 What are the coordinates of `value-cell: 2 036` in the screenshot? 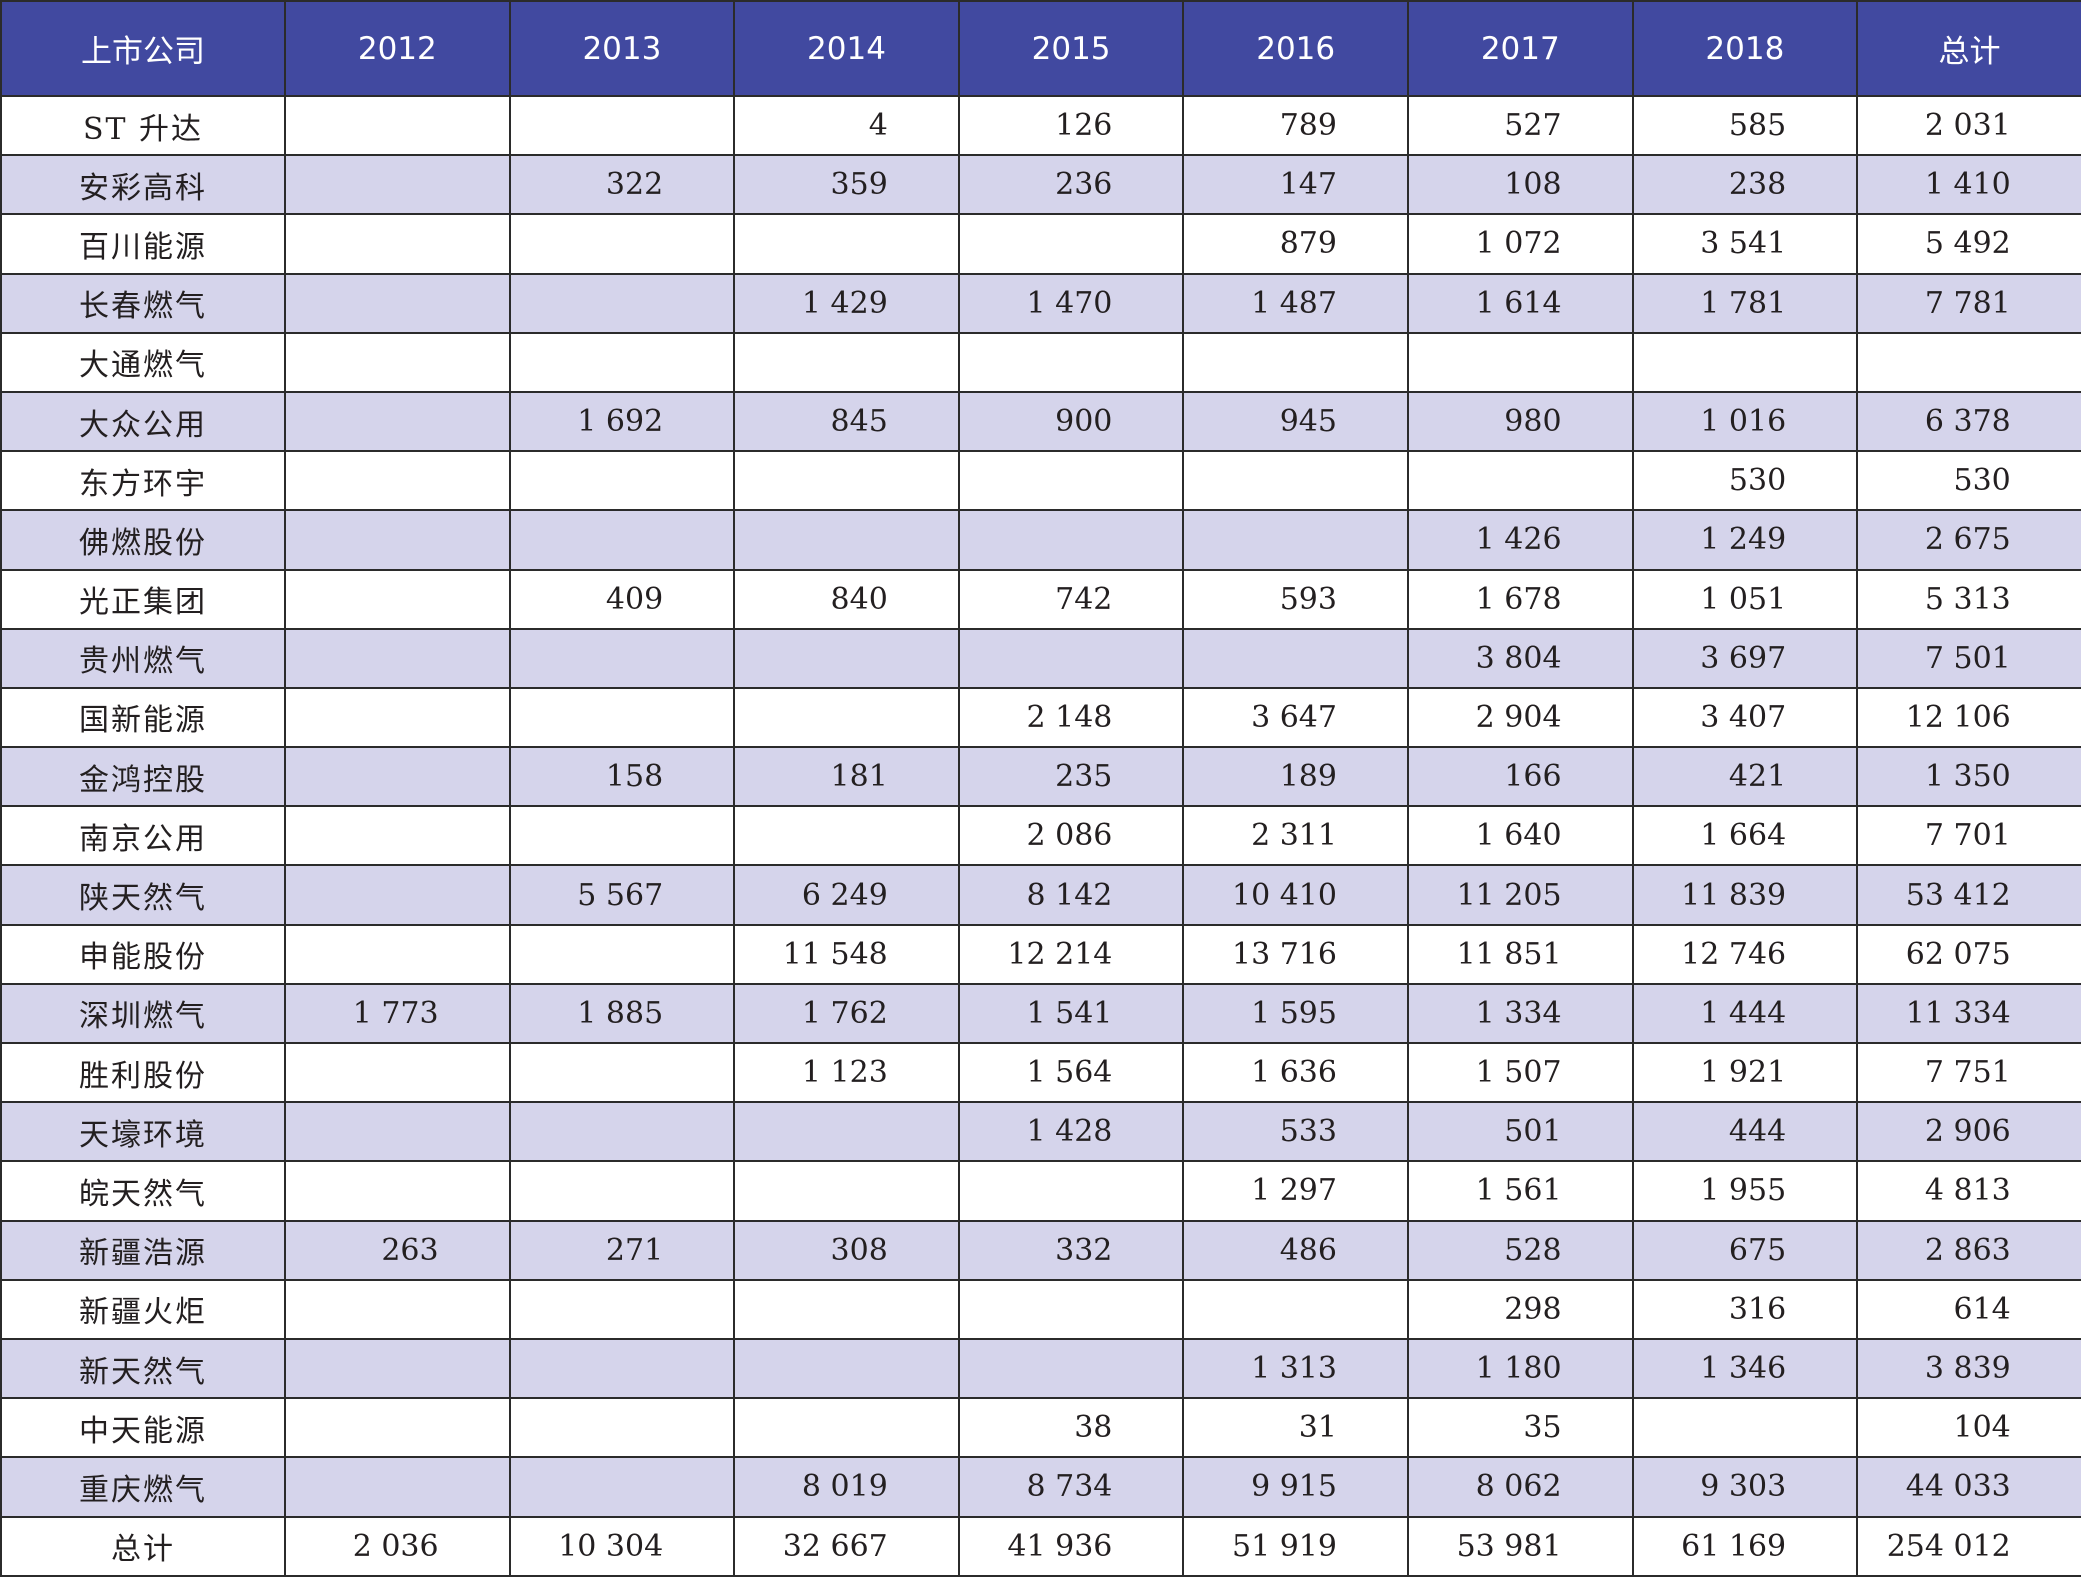 It's located at (397, 1546).